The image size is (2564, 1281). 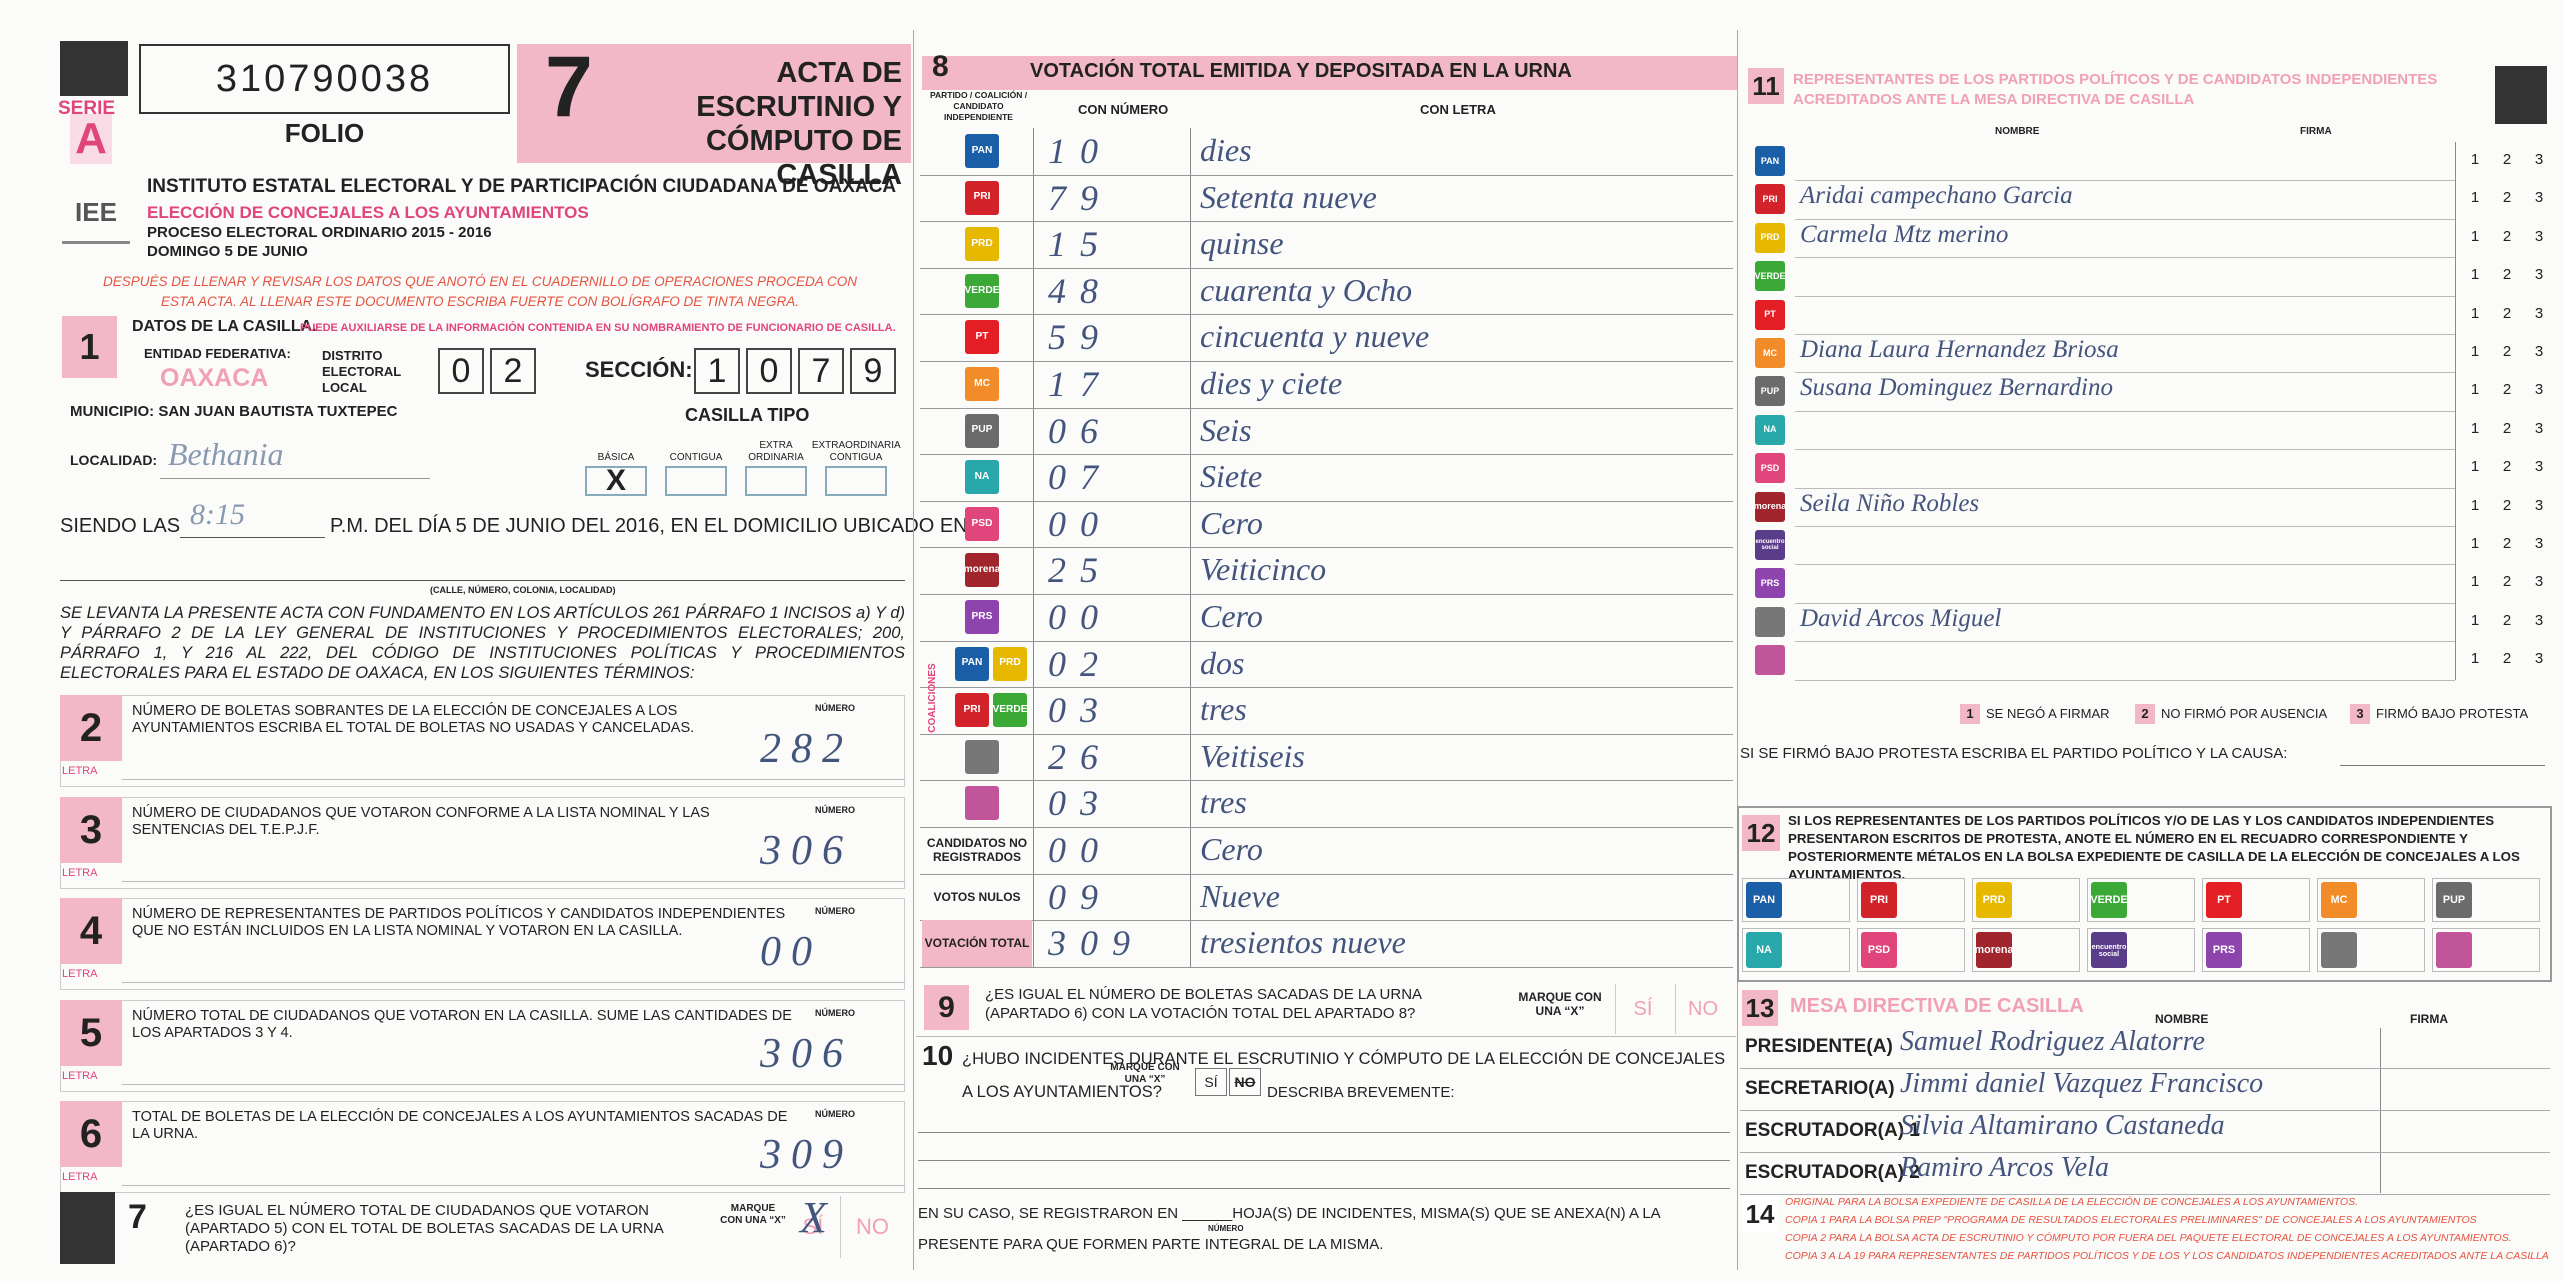 I want to click on vote-letter: tres, so click(x=1223, y=709).